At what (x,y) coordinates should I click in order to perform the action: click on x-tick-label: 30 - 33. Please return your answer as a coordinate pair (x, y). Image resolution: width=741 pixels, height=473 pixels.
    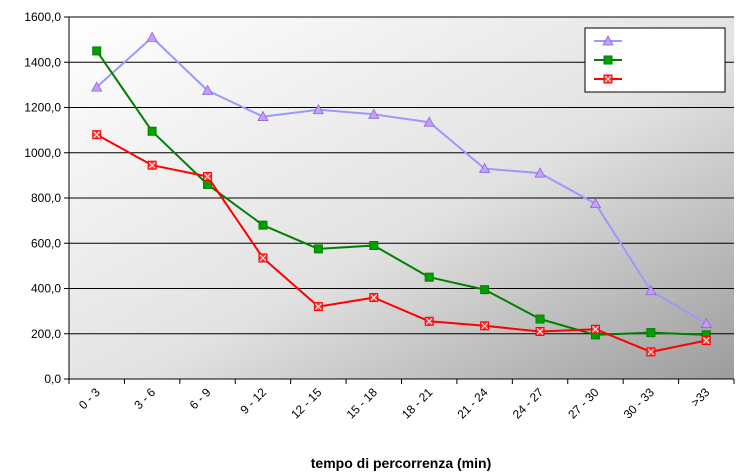
    Looking at the image, I should click on (639, 403).